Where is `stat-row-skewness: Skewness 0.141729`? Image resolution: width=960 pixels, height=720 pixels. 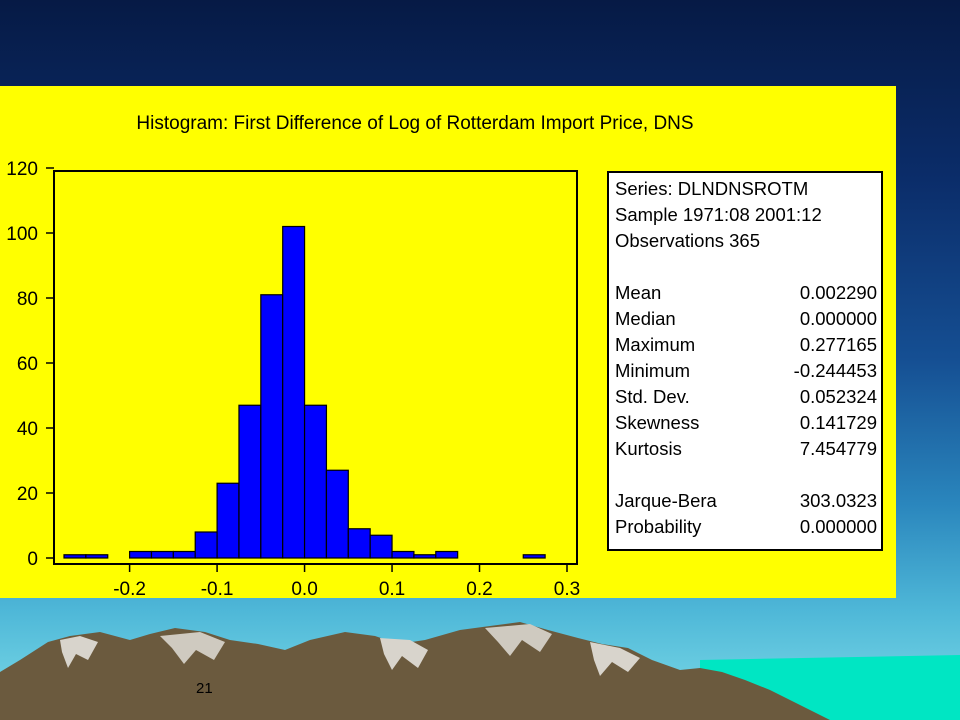
stat-row-skewness: Skewness 0.141729 is located at coordinates (746, 423).